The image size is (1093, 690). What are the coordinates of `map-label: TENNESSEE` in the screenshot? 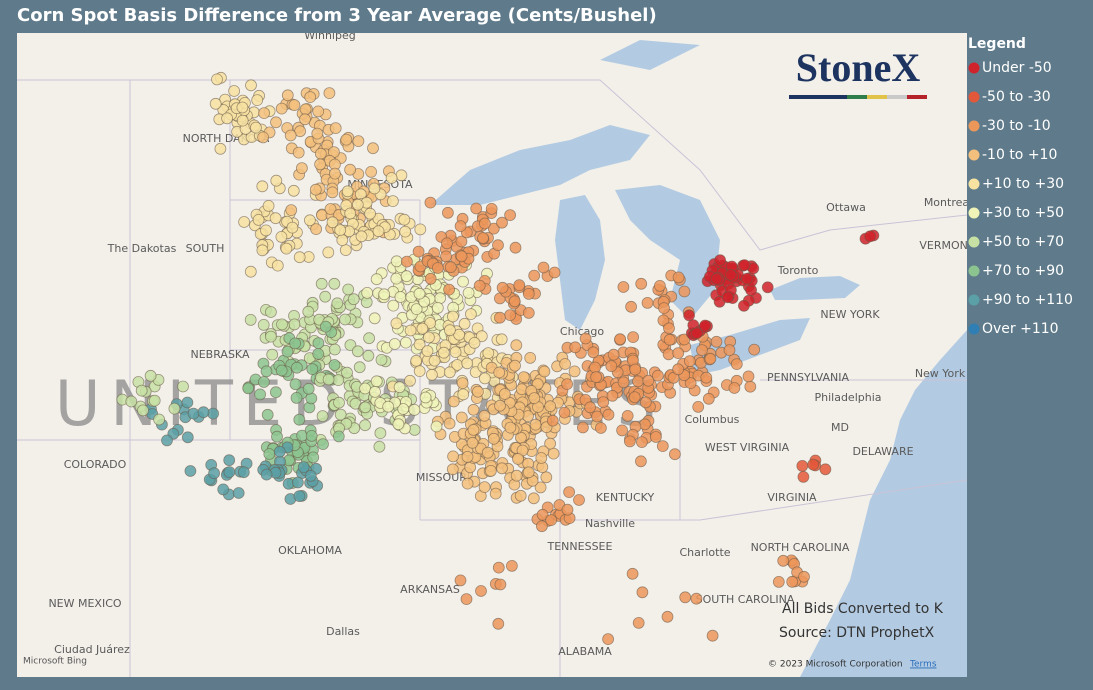 It's located at (580, 546).